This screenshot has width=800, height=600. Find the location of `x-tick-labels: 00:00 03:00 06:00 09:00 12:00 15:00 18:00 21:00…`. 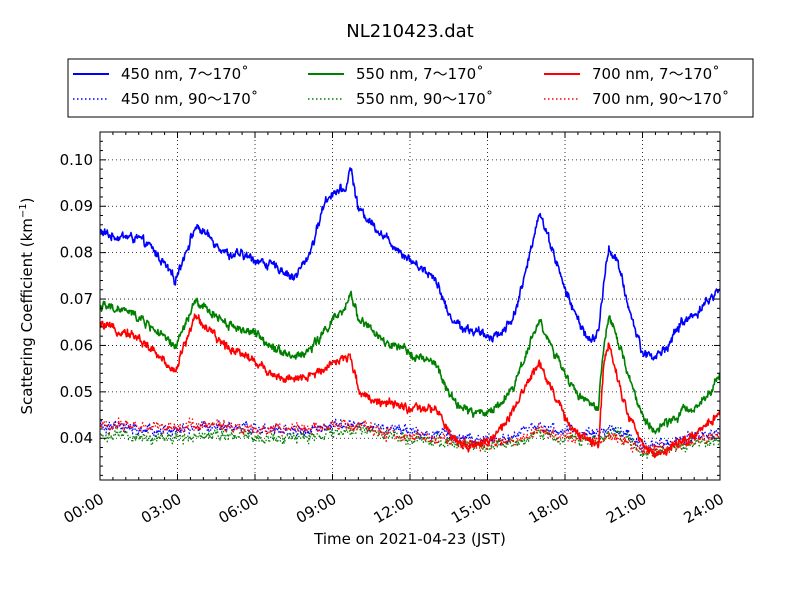

x-tick-labels: 00:00 03:00 06:00 09:00 12:00 15:00 18:00 21:00… is located at coordinates (394, 508).